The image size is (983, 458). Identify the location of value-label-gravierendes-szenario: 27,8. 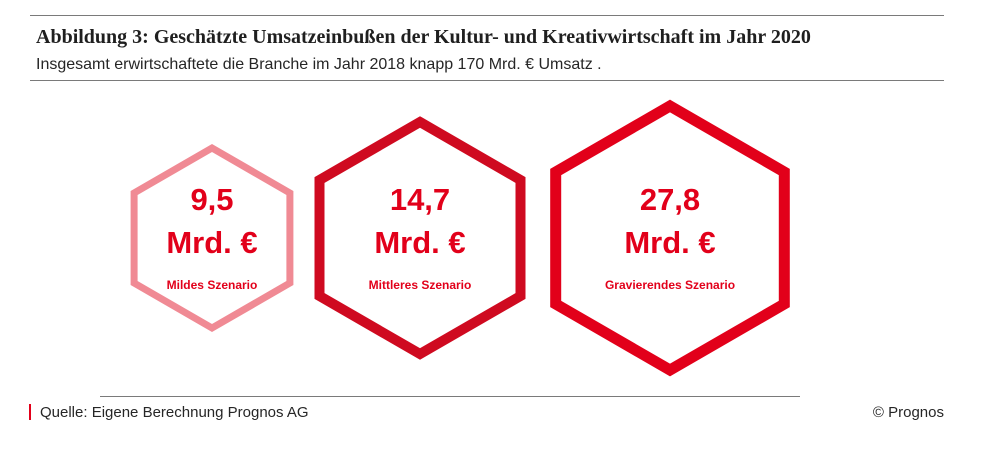
(670, 199).